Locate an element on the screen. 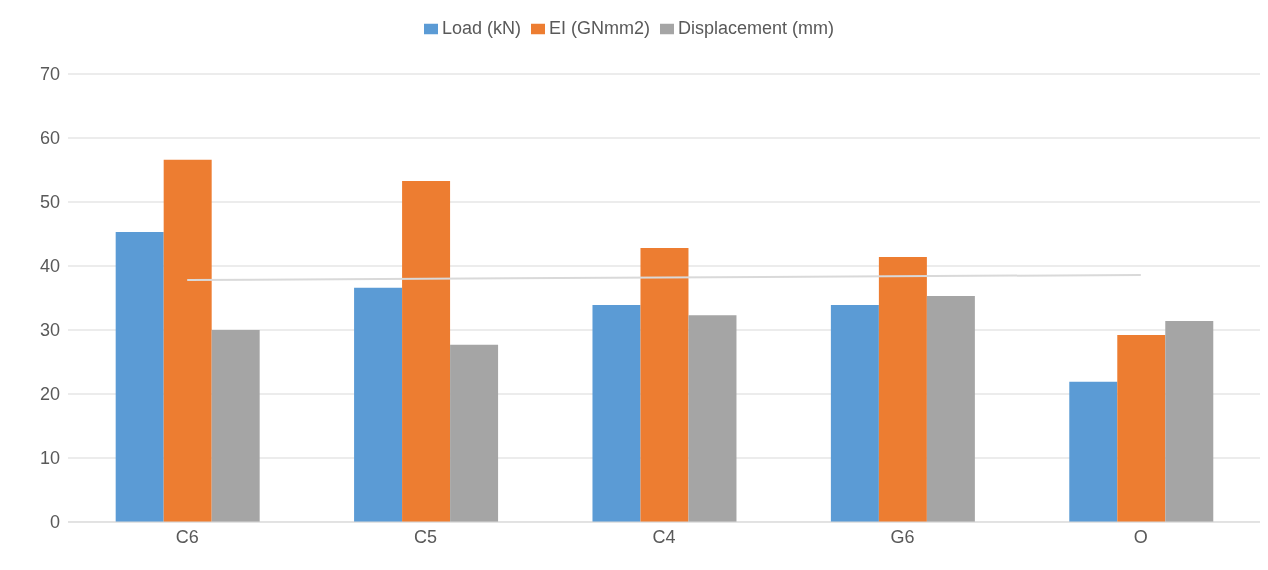 This screenshot has height=570, width=1268. y-tick-label: 40 is located at coordinates (49, 266).